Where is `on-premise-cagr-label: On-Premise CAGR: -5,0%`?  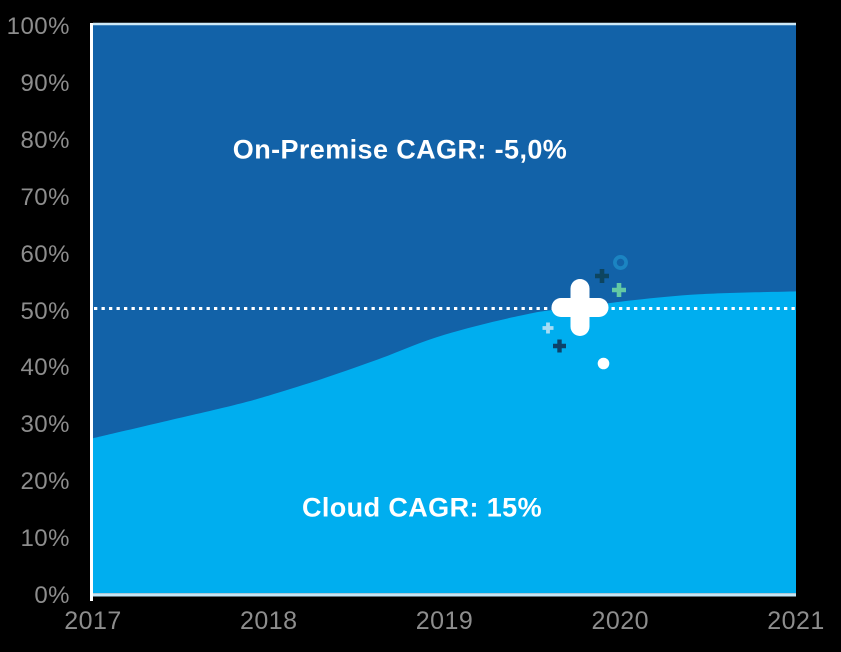
on-premise-cagr-label: On-Premise CAGR: -5,0% is located at coordinates (400, 149).